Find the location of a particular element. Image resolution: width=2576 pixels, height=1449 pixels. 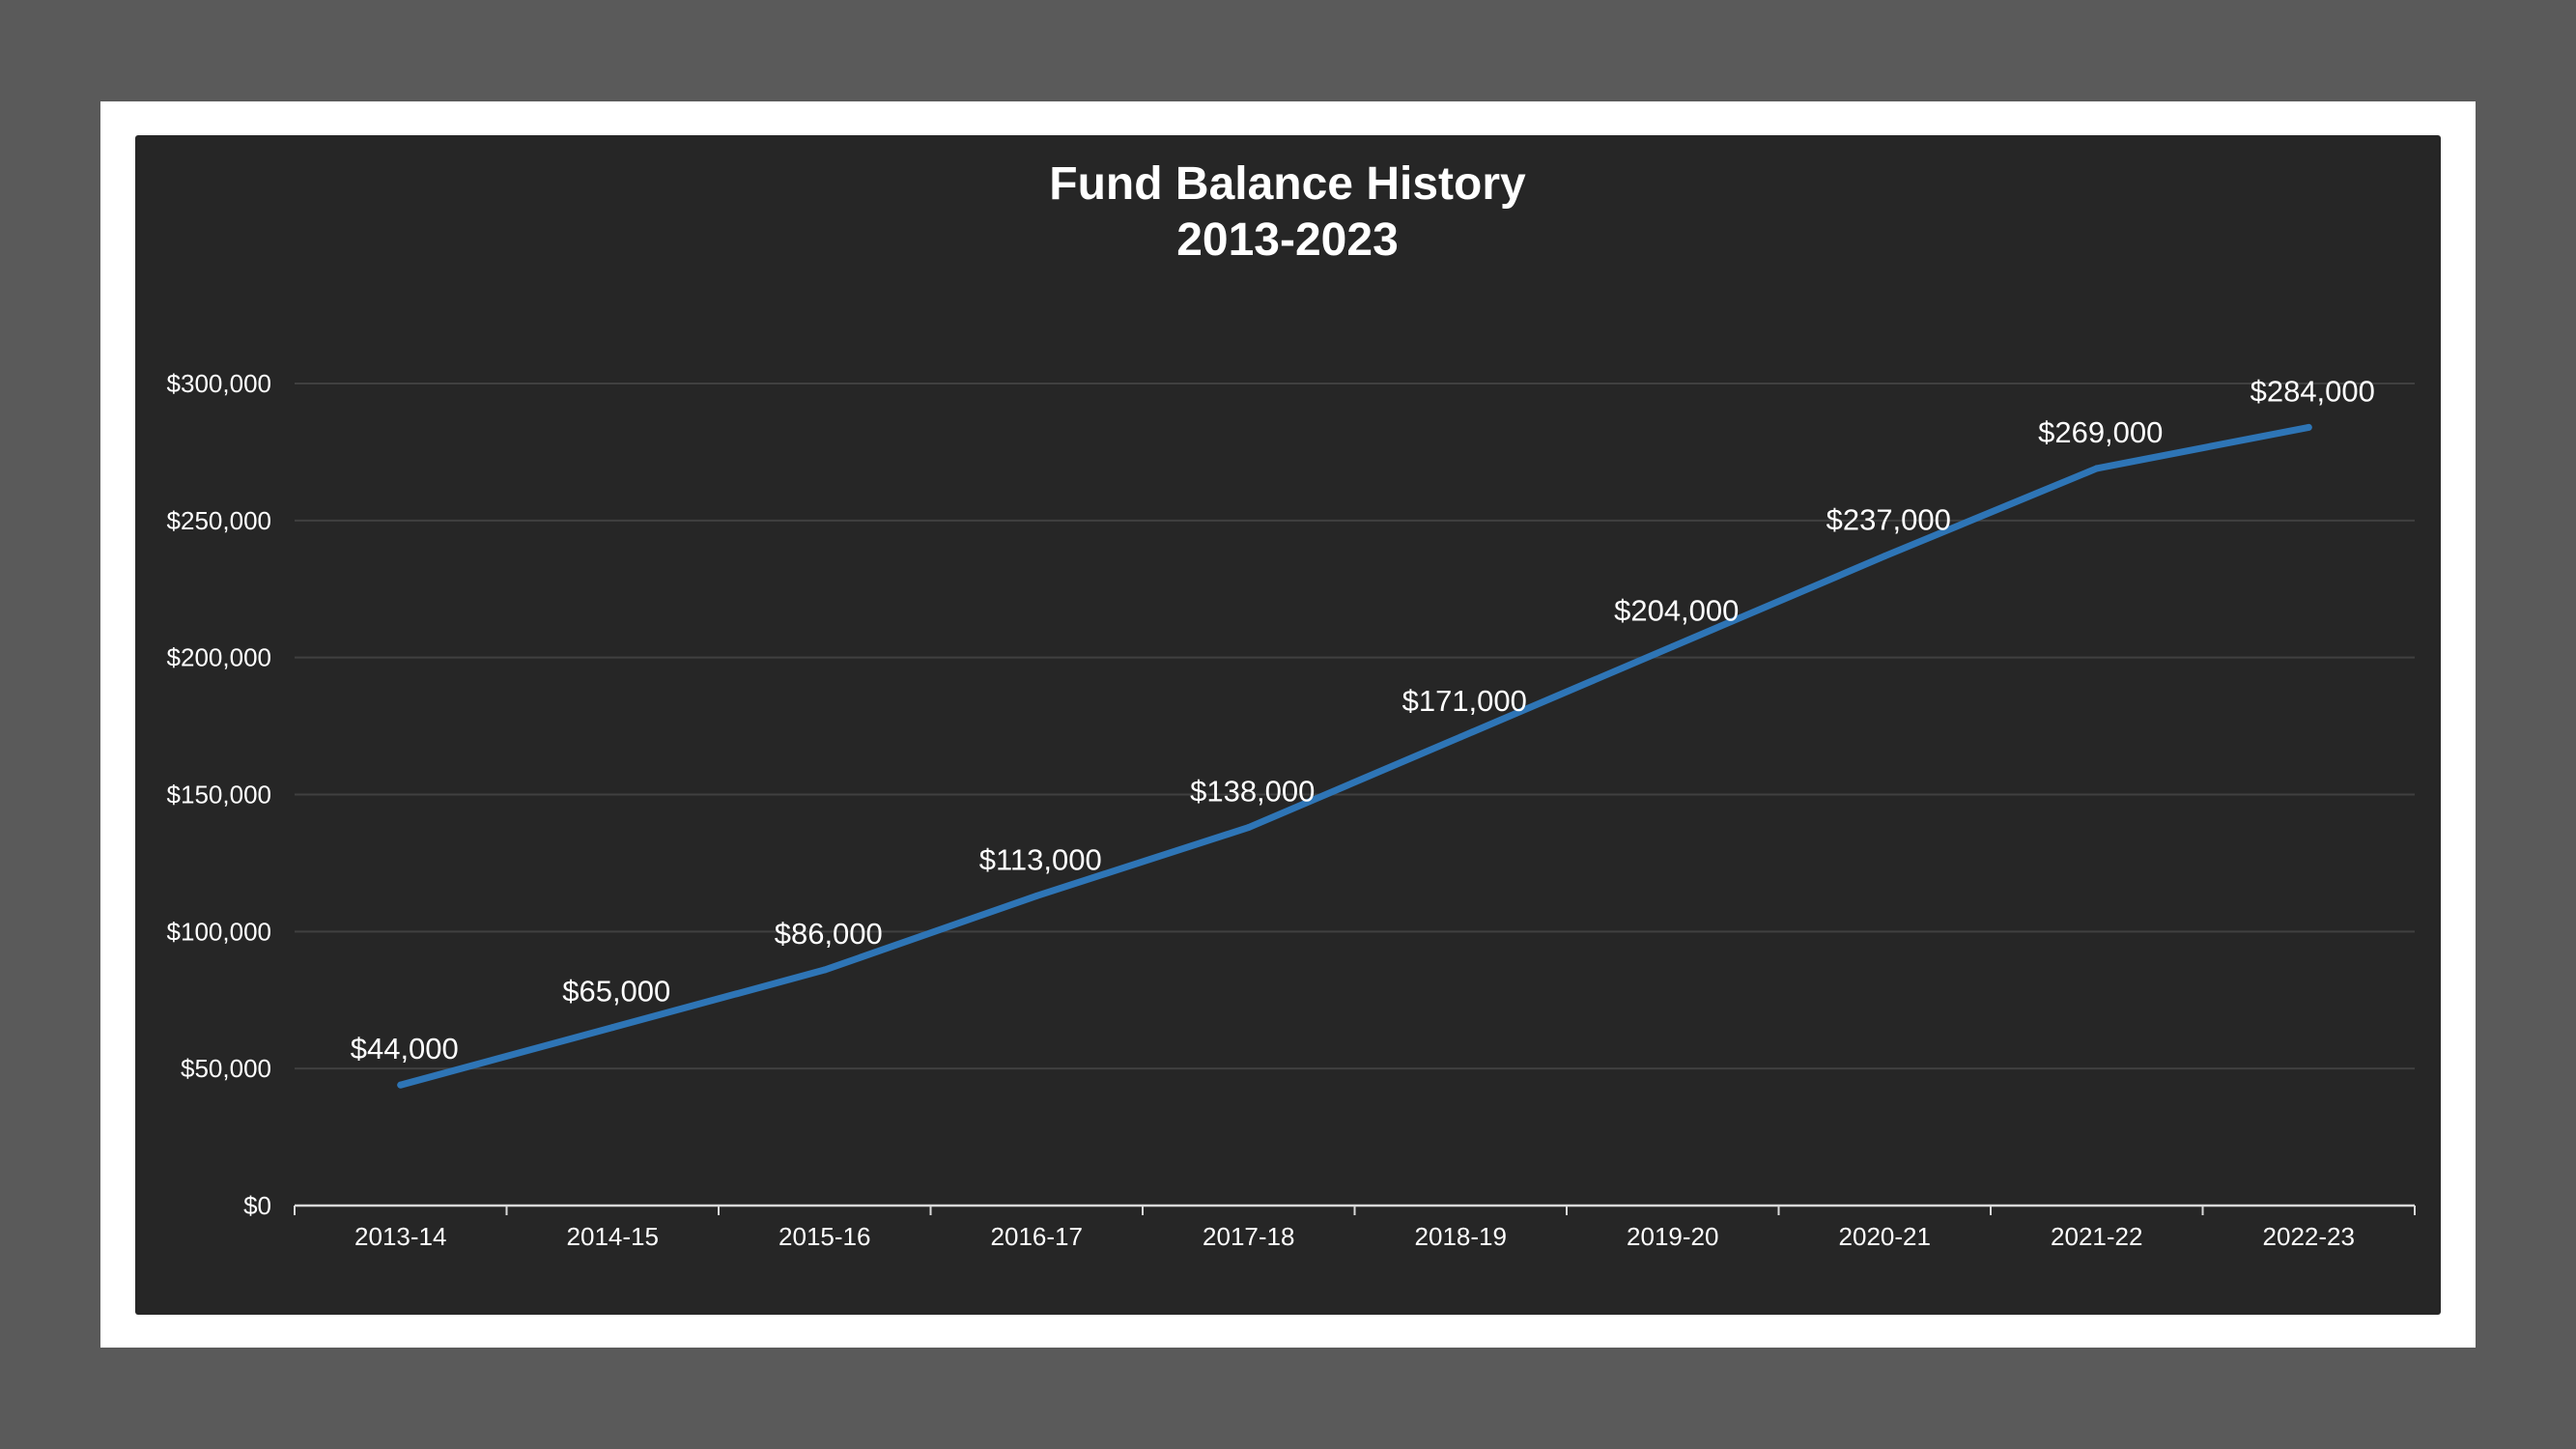

y-tick-label: $200,000 is located at coordinates (219, 657).